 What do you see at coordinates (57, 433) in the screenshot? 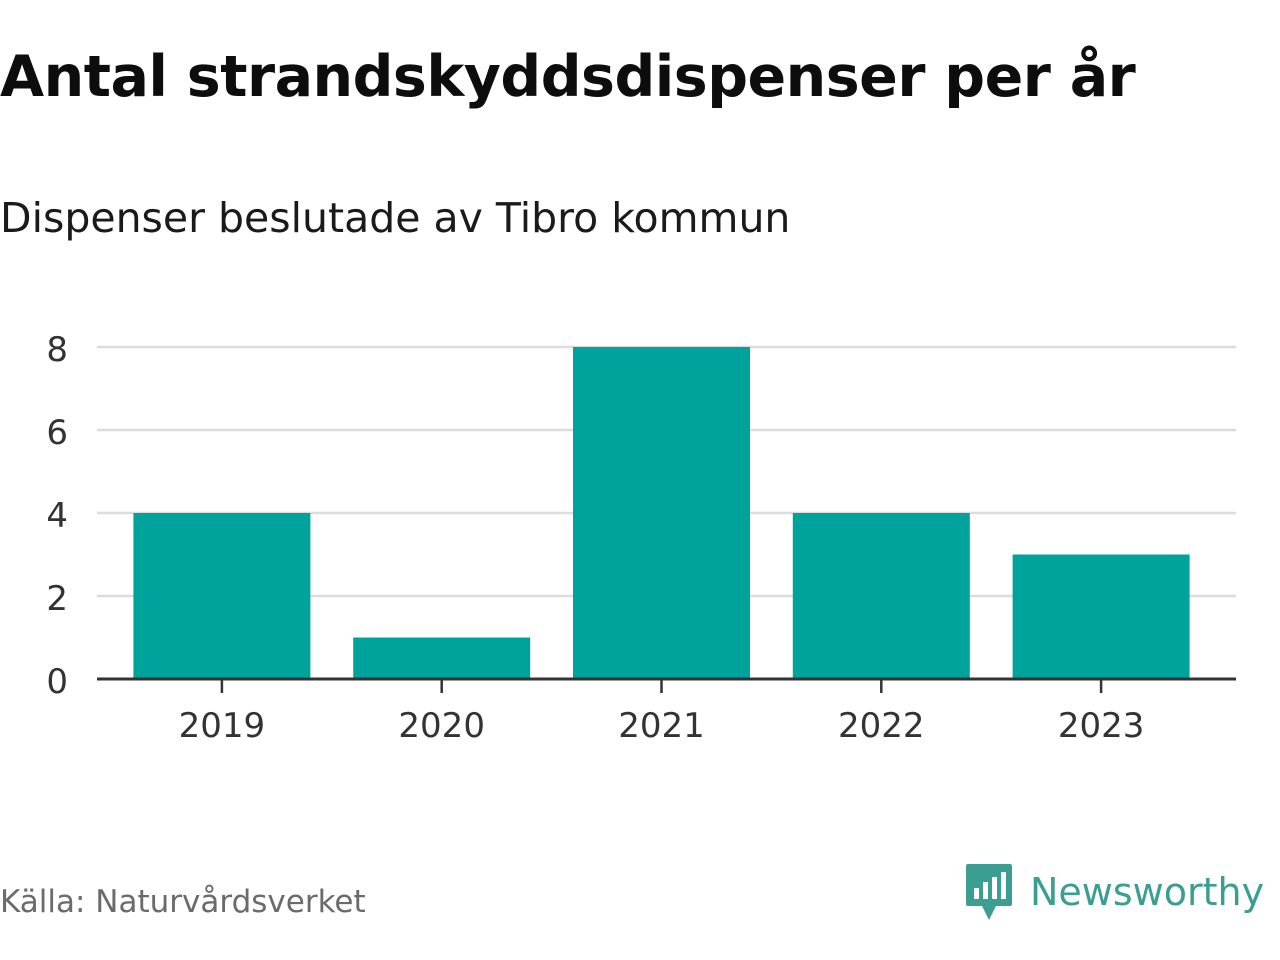
I see `y-tick-label: 6` at bounding box center [57, 433].